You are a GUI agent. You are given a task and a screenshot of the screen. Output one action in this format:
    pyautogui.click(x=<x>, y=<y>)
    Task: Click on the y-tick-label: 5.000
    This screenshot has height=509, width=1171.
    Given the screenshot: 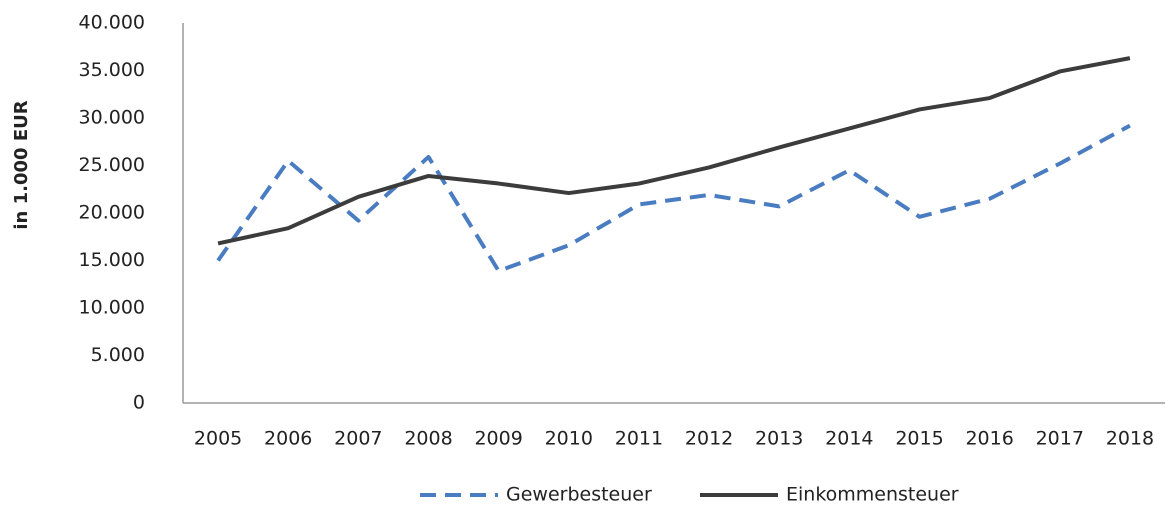 What is the action you would take?
    pyautogui.click(x=118, y=355)
    